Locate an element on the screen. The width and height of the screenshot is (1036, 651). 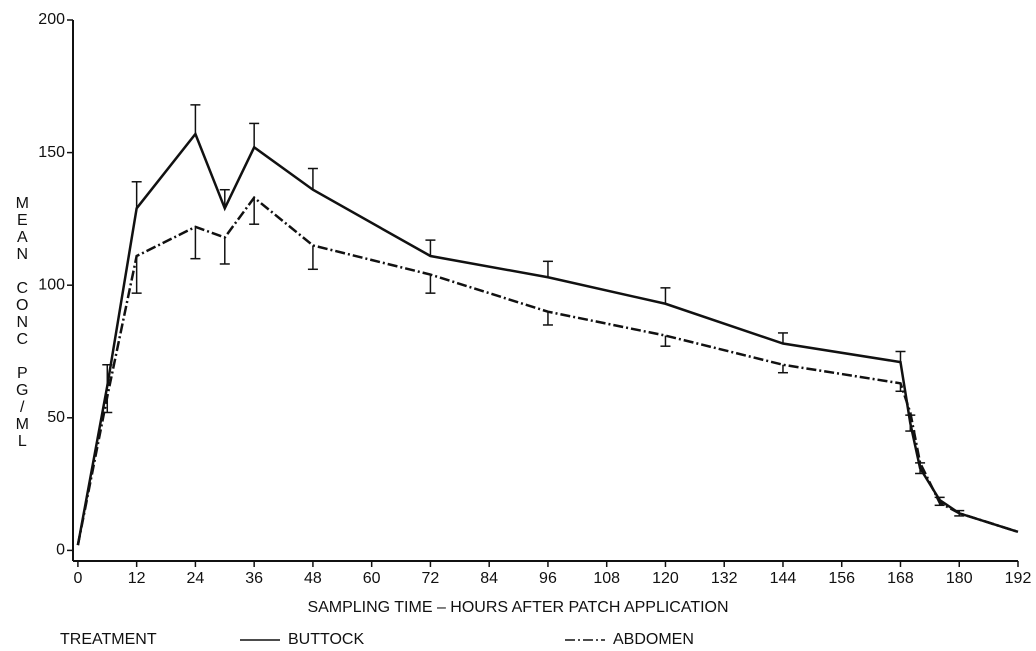
x-tick-label: 24 is located at coordinates (196, 578).